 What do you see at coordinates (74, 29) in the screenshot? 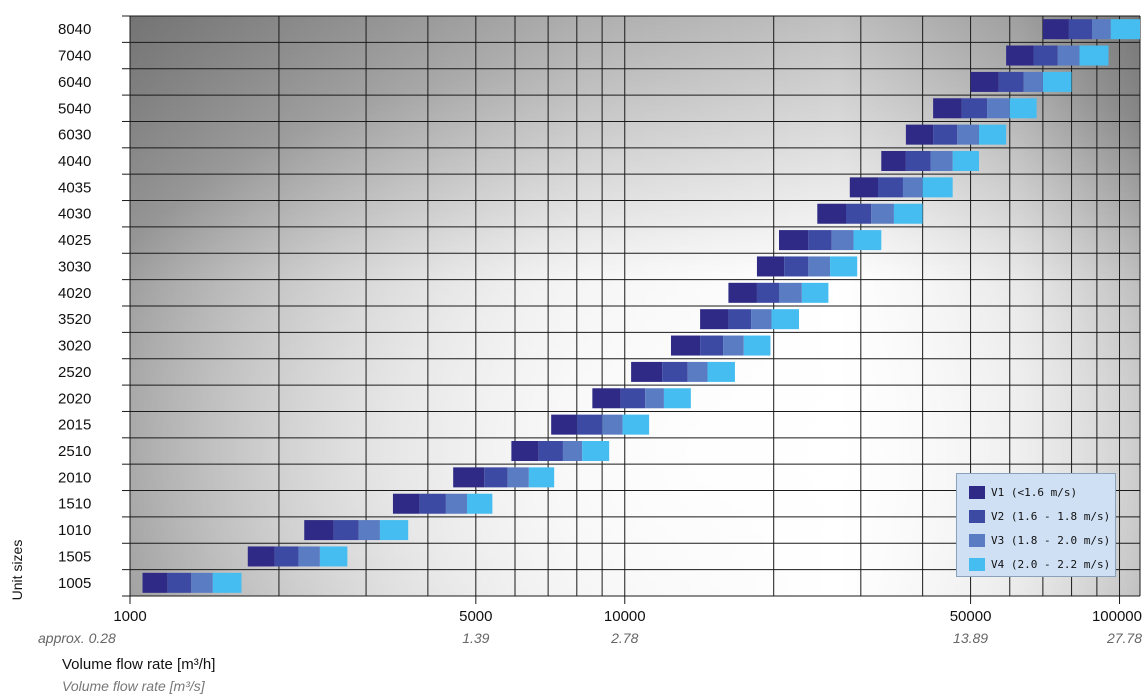
I see `y-tick-label: 8040` at bounding box center [74, 29].